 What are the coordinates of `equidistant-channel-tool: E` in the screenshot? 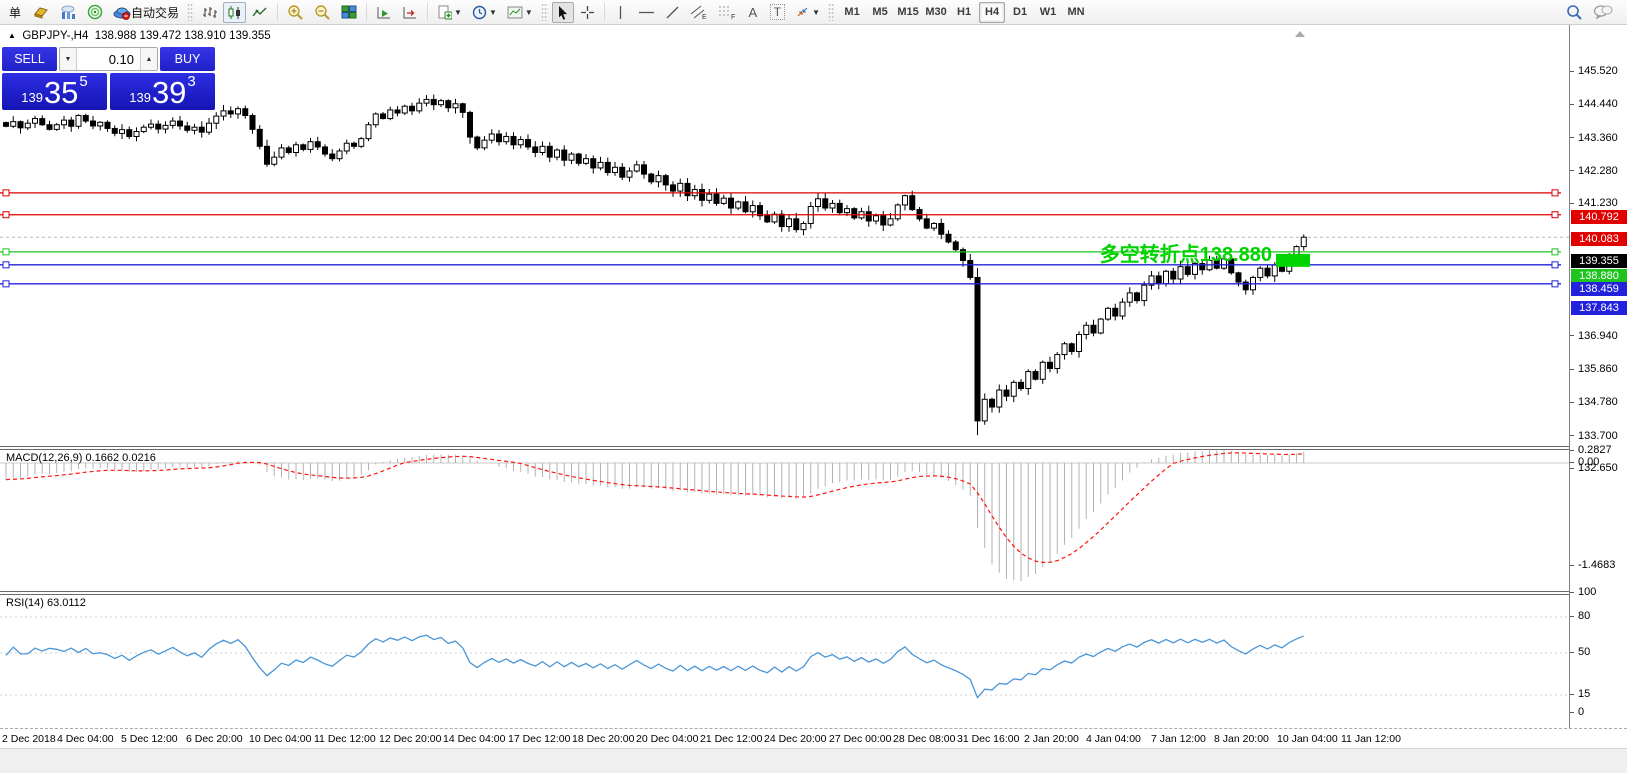 It's located at (699, 12).